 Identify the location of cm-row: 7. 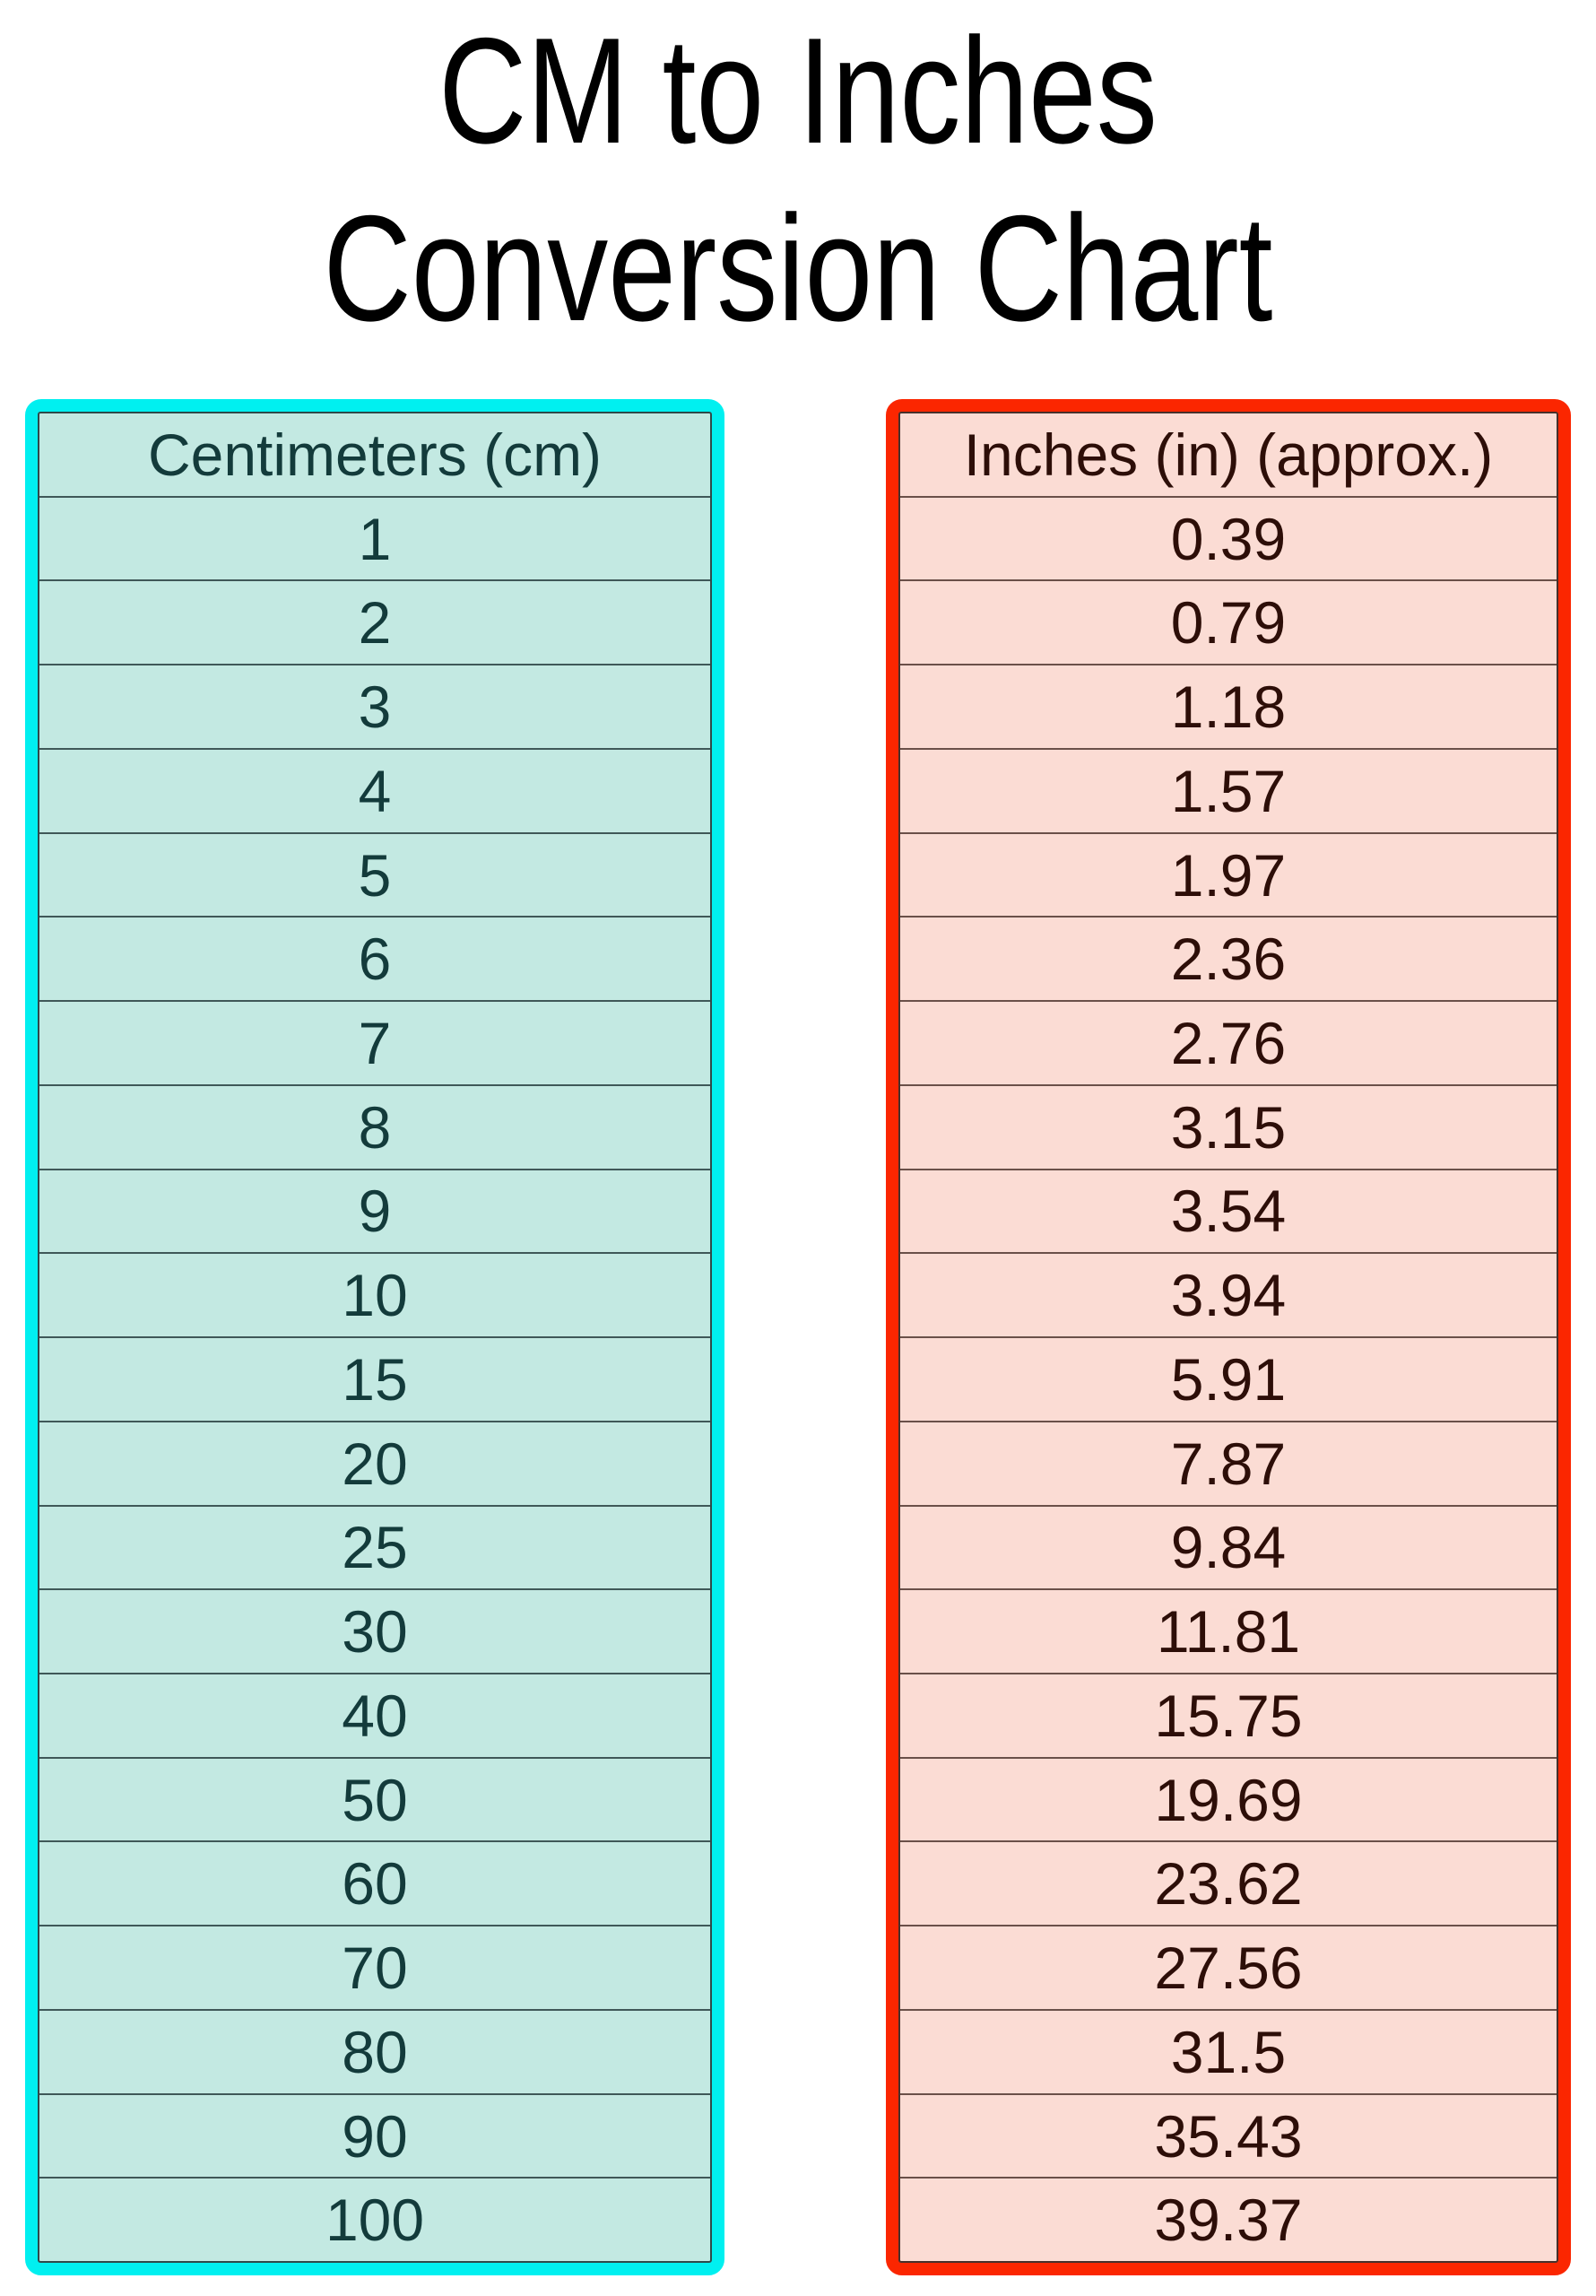
(375, 1042).